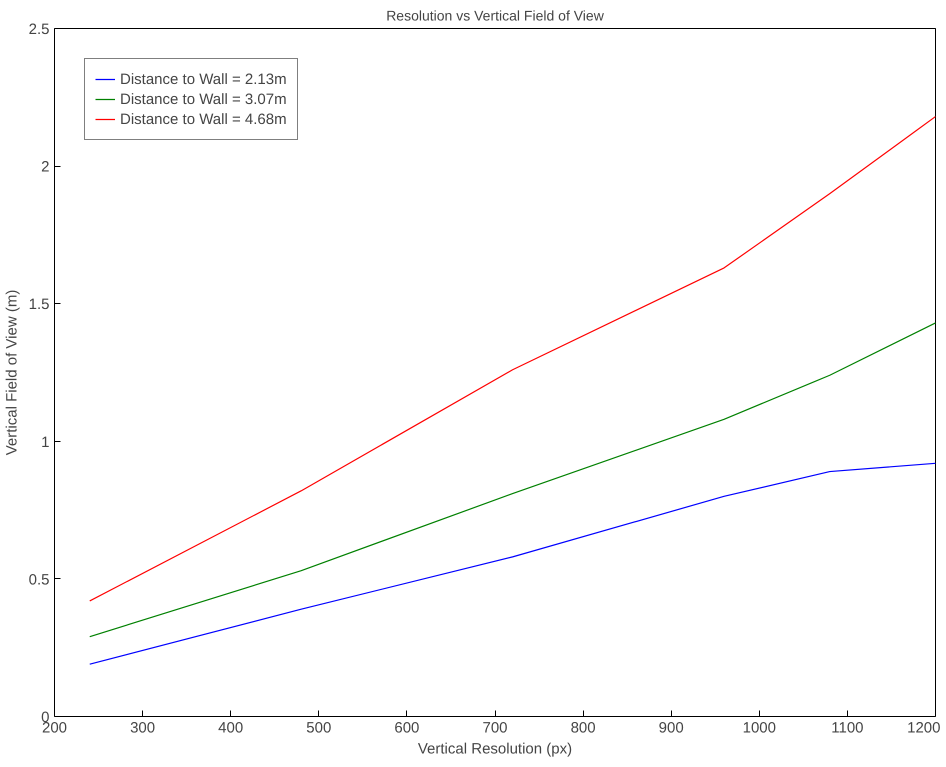 This screenshot has height=767, width=946. What do you see at coordinates (407, 728) in the screenshot?
I see `x-tick-label: 600` at bounding box center [407, 728].